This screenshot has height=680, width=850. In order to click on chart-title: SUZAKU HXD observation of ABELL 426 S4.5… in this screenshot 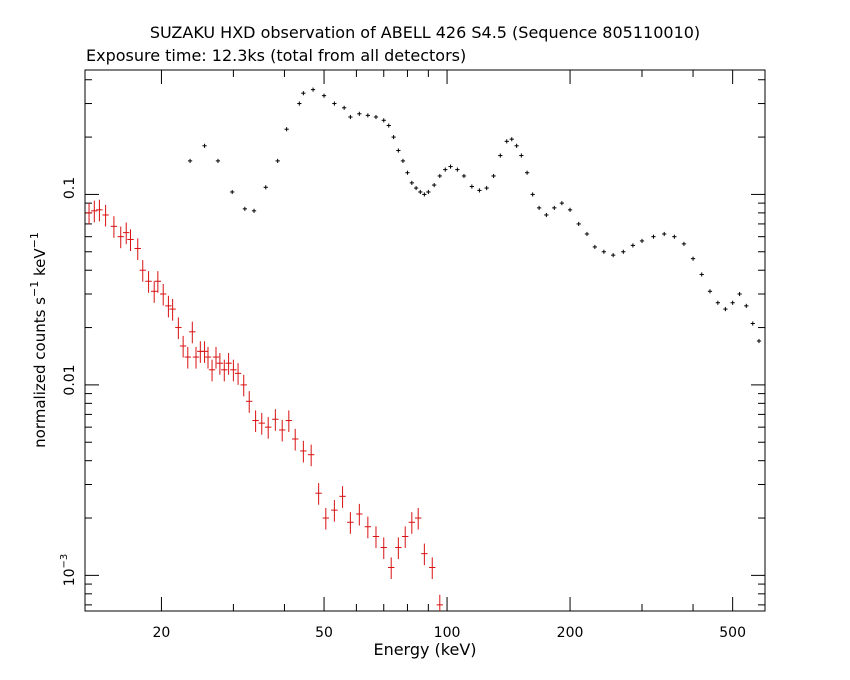, I will do `click(425, 32)`.